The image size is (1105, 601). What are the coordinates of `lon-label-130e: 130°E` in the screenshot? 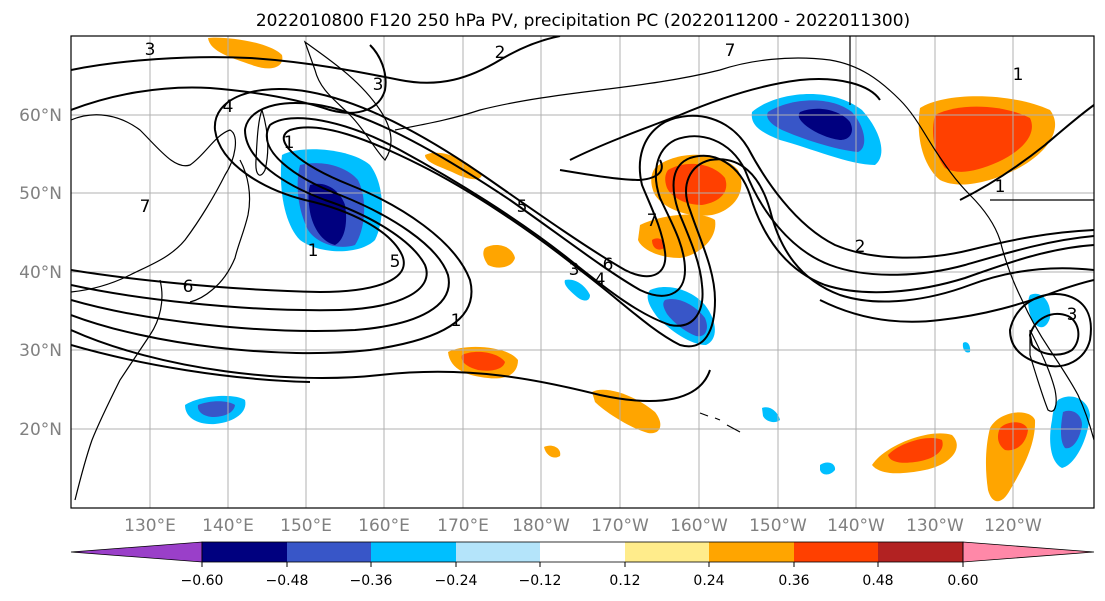 It's located at (150, 526).